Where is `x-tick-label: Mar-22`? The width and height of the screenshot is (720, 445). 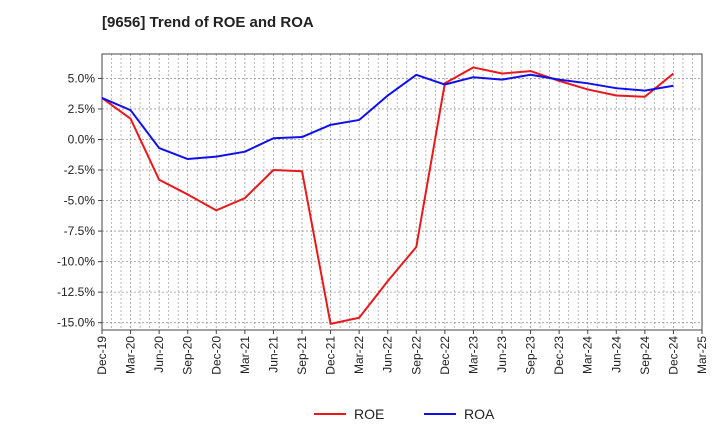 x-tick-label: Mar-22 is located at coordinates (359, 355).